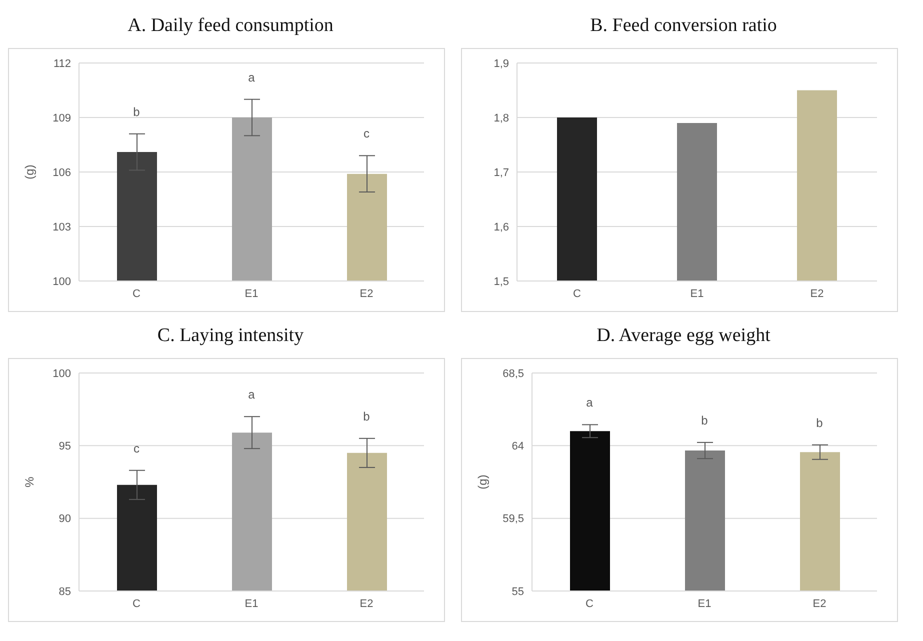 This screenshot has height=641, width=923. What do you see at coordinates (61, 118) in the screenshot?
I see `y-tick-label: 109` at bounding box center [61, 118].